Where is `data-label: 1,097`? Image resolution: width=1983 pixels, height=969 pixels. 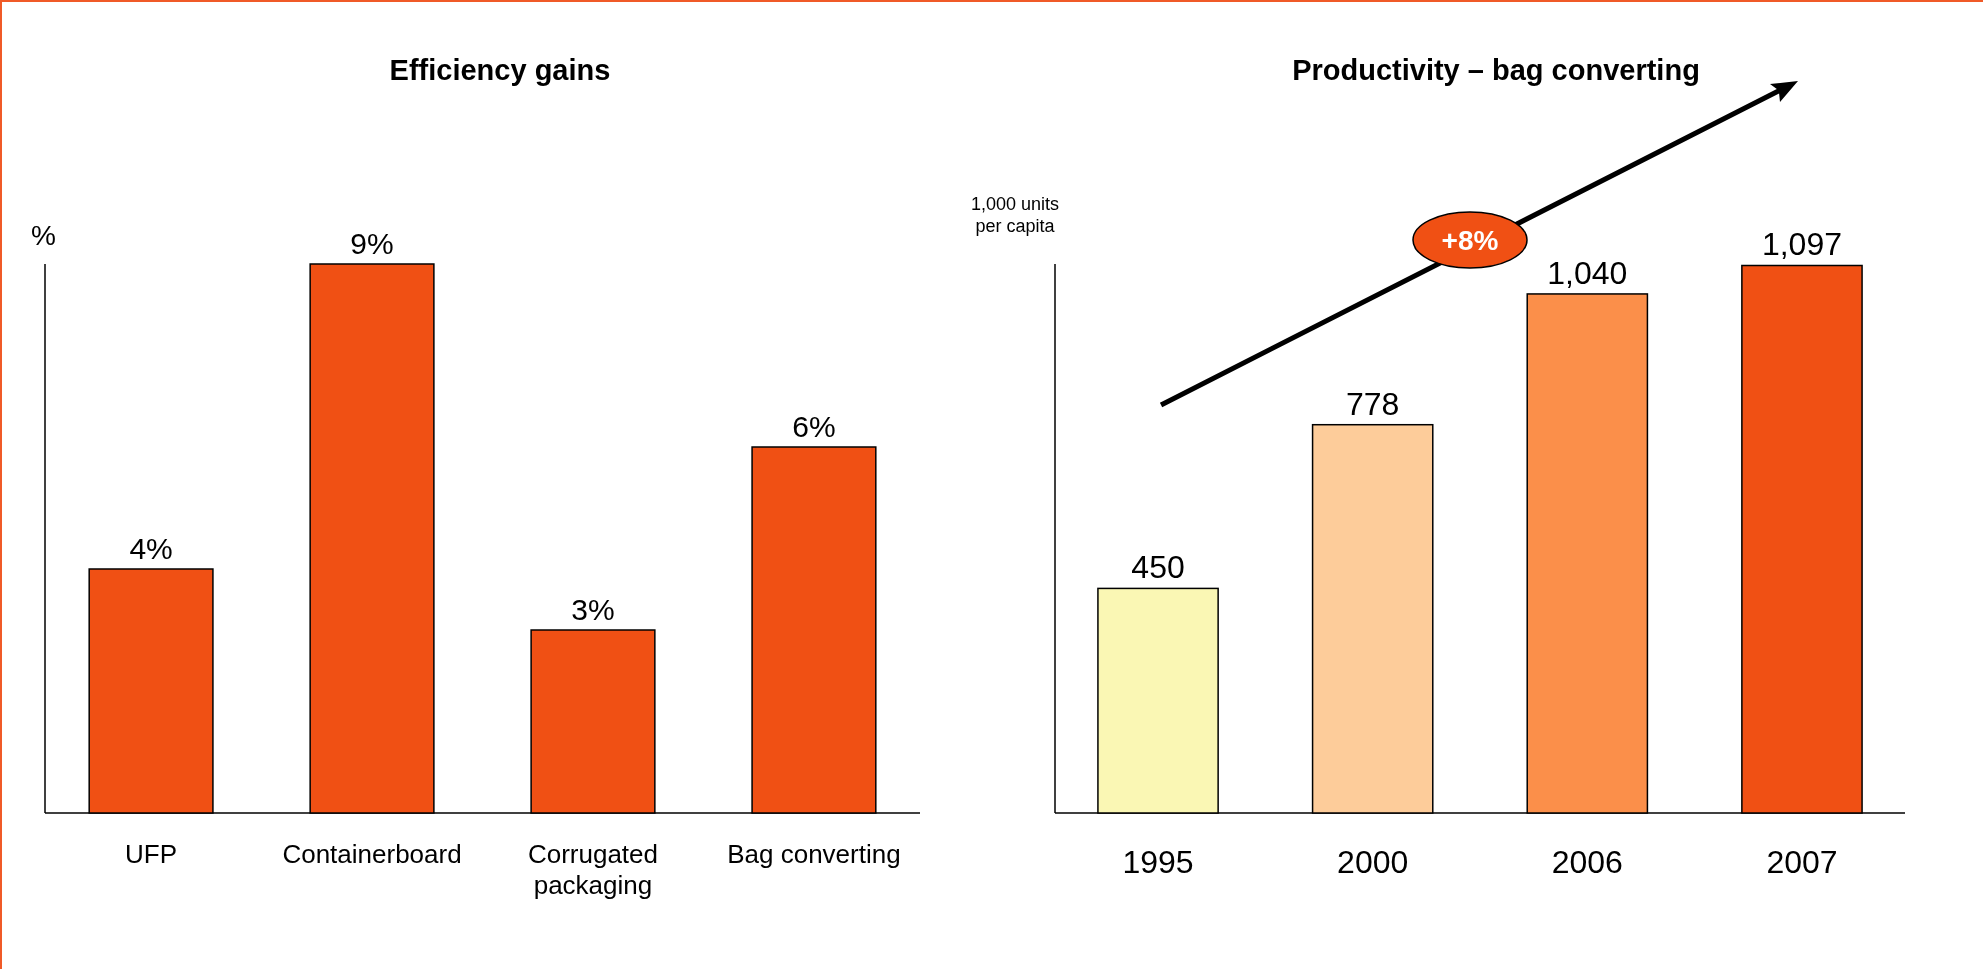
data-label: 1,097 is located at coordinates (1802, 244).